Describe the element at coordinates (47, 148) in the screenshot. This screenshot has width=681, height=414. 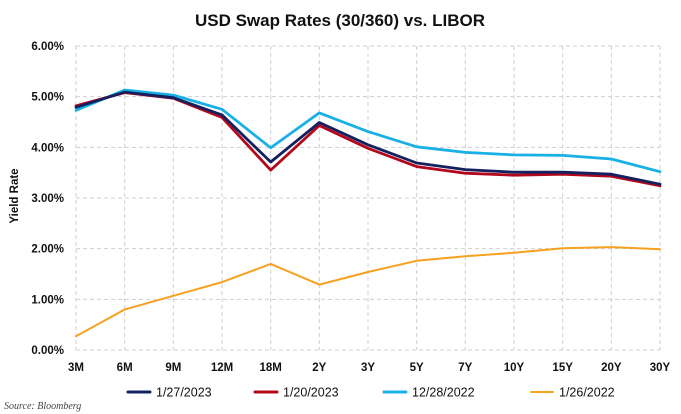
I see `y-tick-label: 4.00%` at that location.